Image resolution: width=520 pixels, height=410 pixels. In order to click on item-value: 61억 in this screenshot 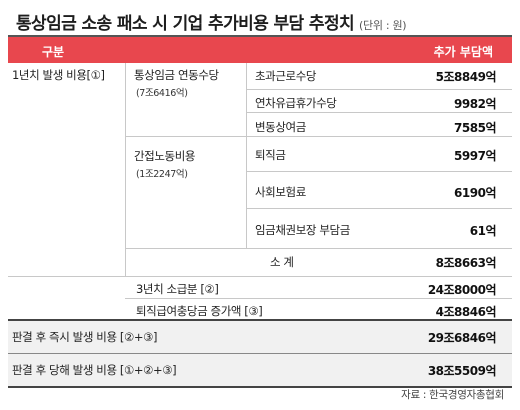, I will do `click(483, 231)`.